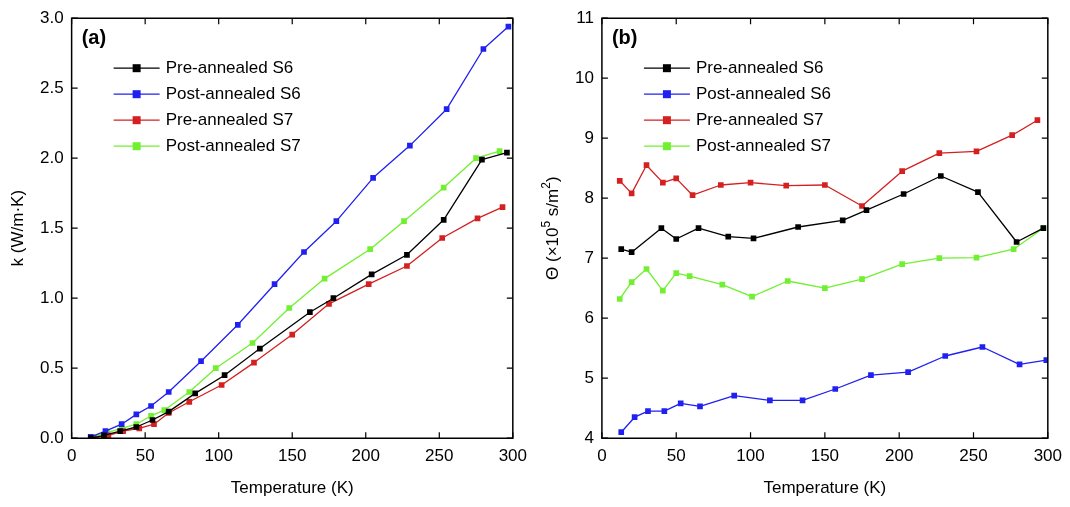  I want to click on legend-label: Post-annealed S7, so click(233, 145).